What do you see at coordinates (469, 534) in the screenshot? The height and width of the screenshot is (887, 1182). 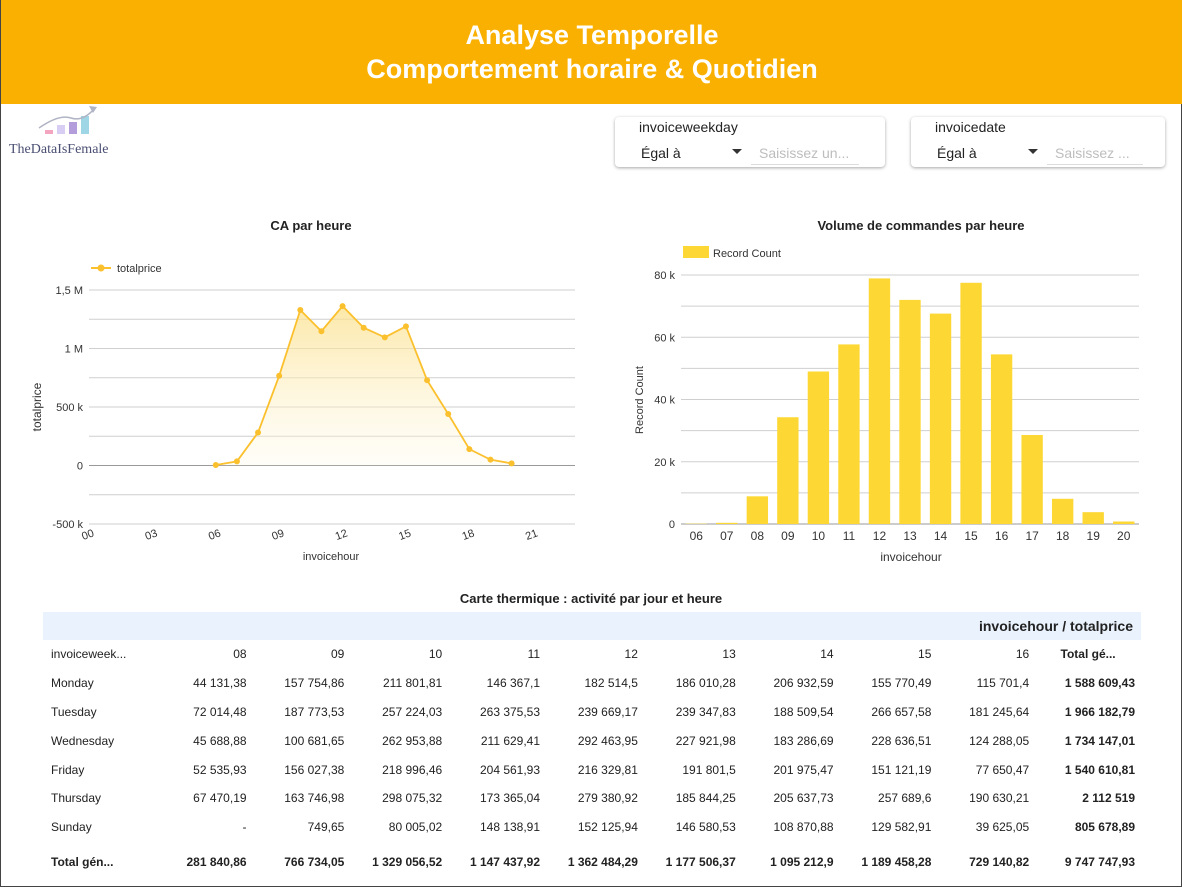 I see `x-tick-label: 18` at bounding box center [469, 534].